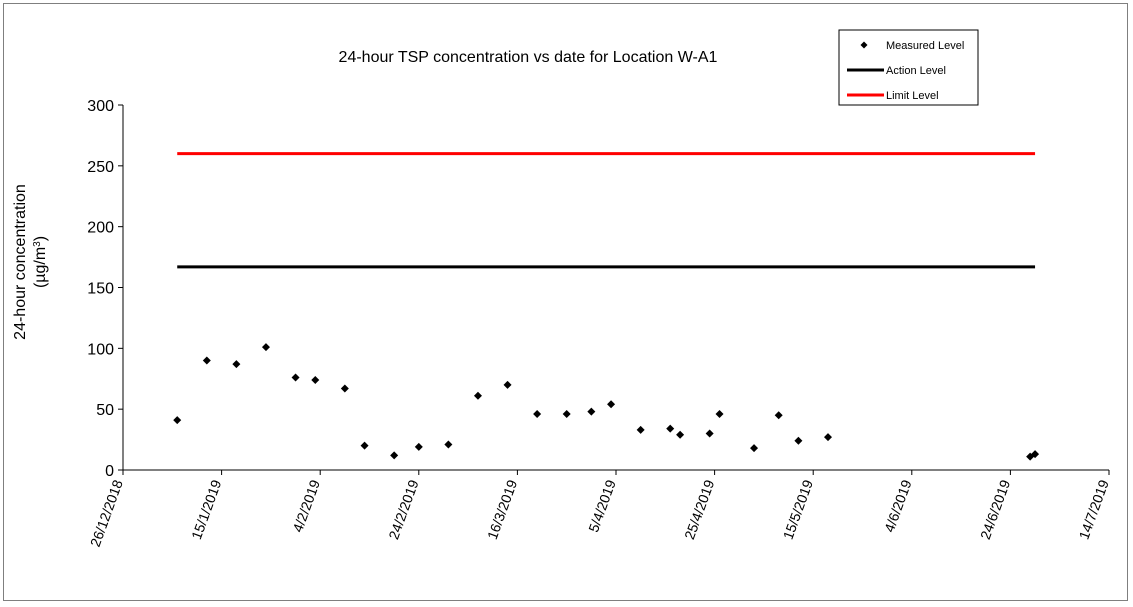 The width and height of the screenshot is (1133, 607). Describe the element at coordinates (502, 509) in the screenshot. I see `x-tick-label: 16/3/2019` at that location.